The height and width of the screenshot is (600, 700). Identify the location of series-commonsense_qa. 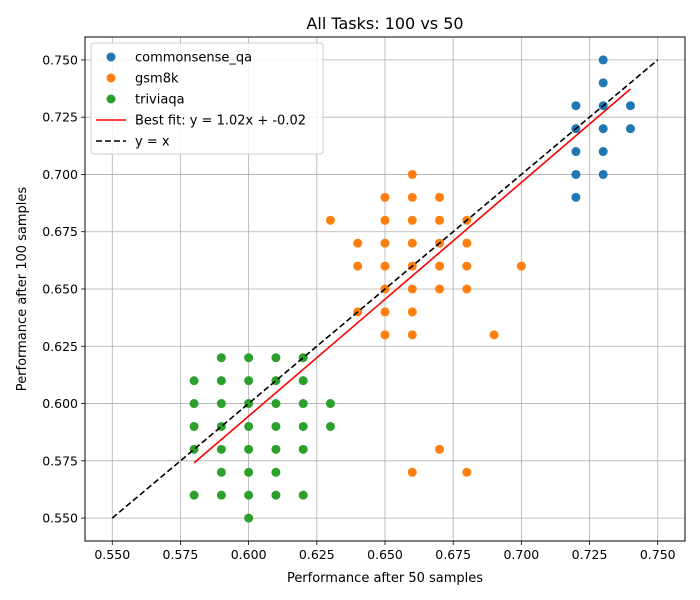
(603, 128).